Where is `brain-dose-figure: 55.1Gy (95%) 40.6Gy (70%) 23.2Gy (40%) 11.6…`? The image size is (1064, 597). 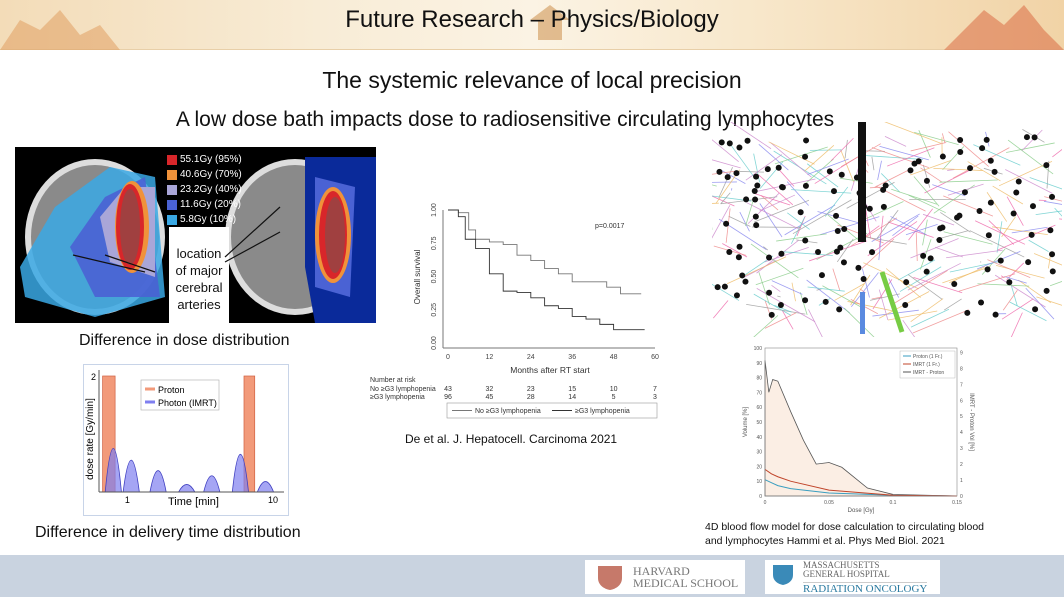 brain-dose-figure: 55.1Gy (95%) 40.6Gy (70%) 23.2Gy (40%) 11.6… is located at coordinates (195, 235).